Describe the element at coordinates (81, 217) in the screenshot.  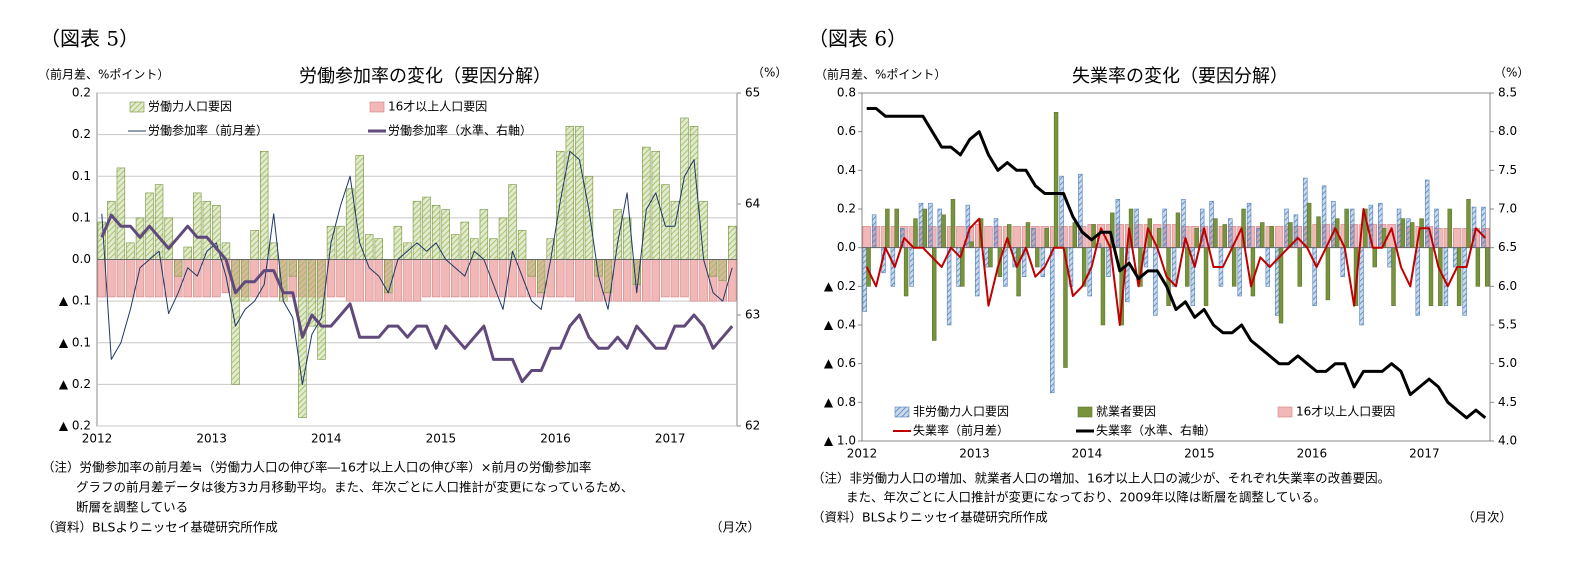
I see `y-tick-label: 0.1` at that location.